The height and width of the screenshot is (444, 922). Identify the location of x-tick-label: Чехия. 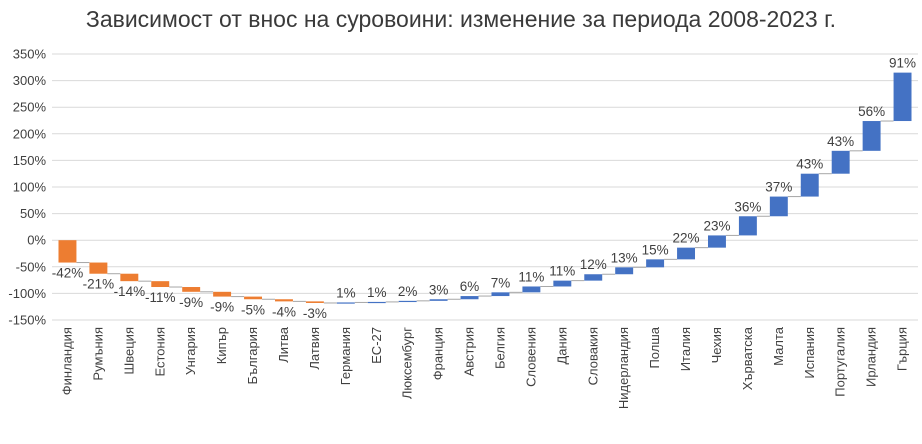
(716, 345).